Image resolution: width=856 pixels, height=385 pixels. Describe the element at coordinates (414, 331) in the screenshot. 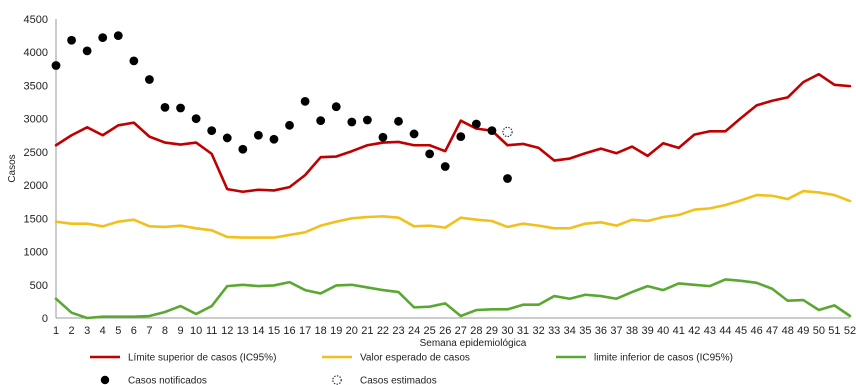

I see `x-tick-label: 24` at that location.